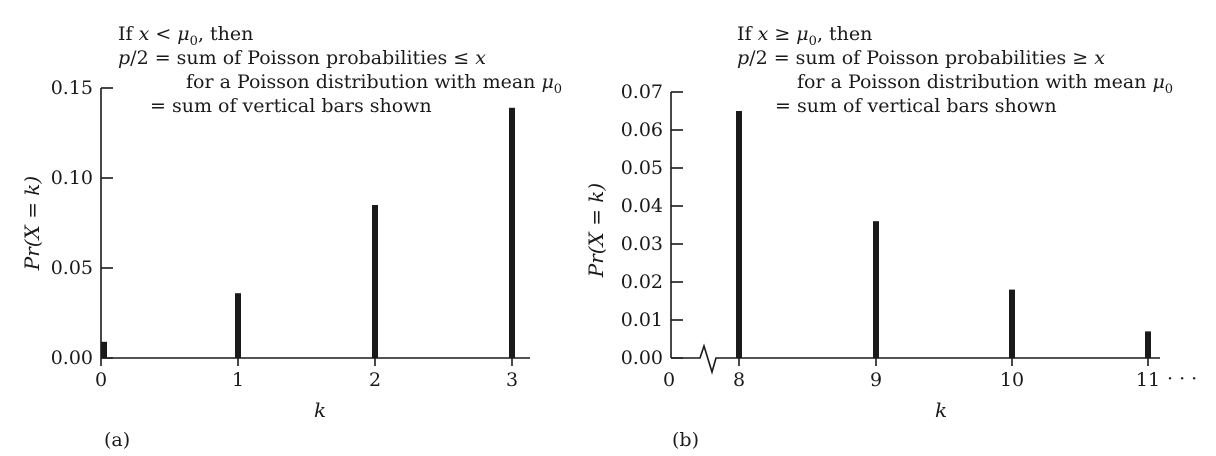  What do you see at coordinates (596, 230) in the screenshot?
I see `y-axis-label-b: Pr(X = k)` at bounding box center [596, 230].